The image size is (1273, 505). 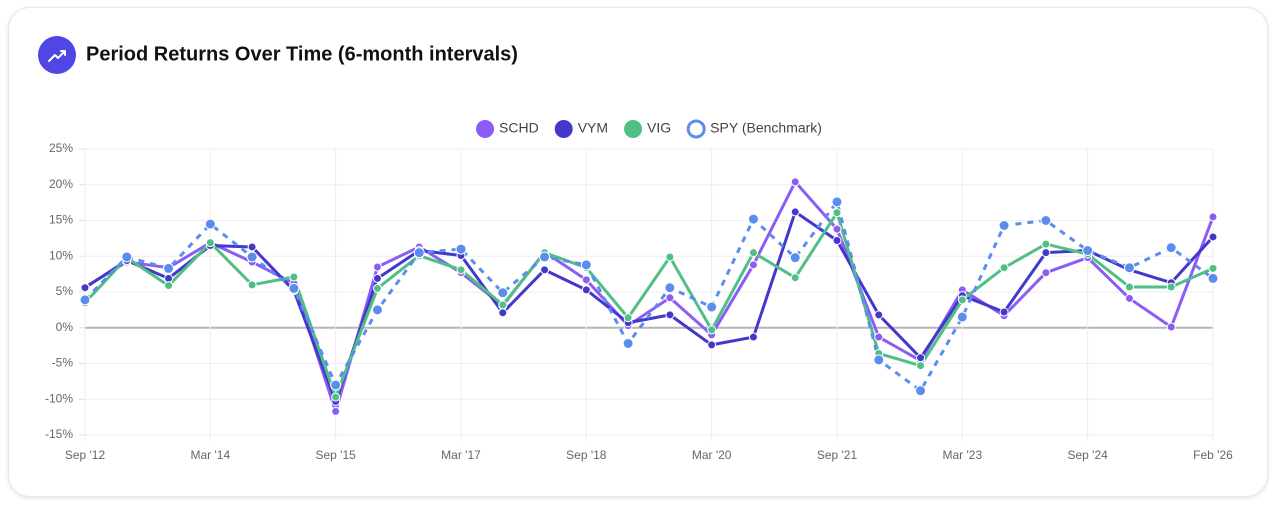 I want to click on y-tick-label: 10%, so click(x=61, y=255).